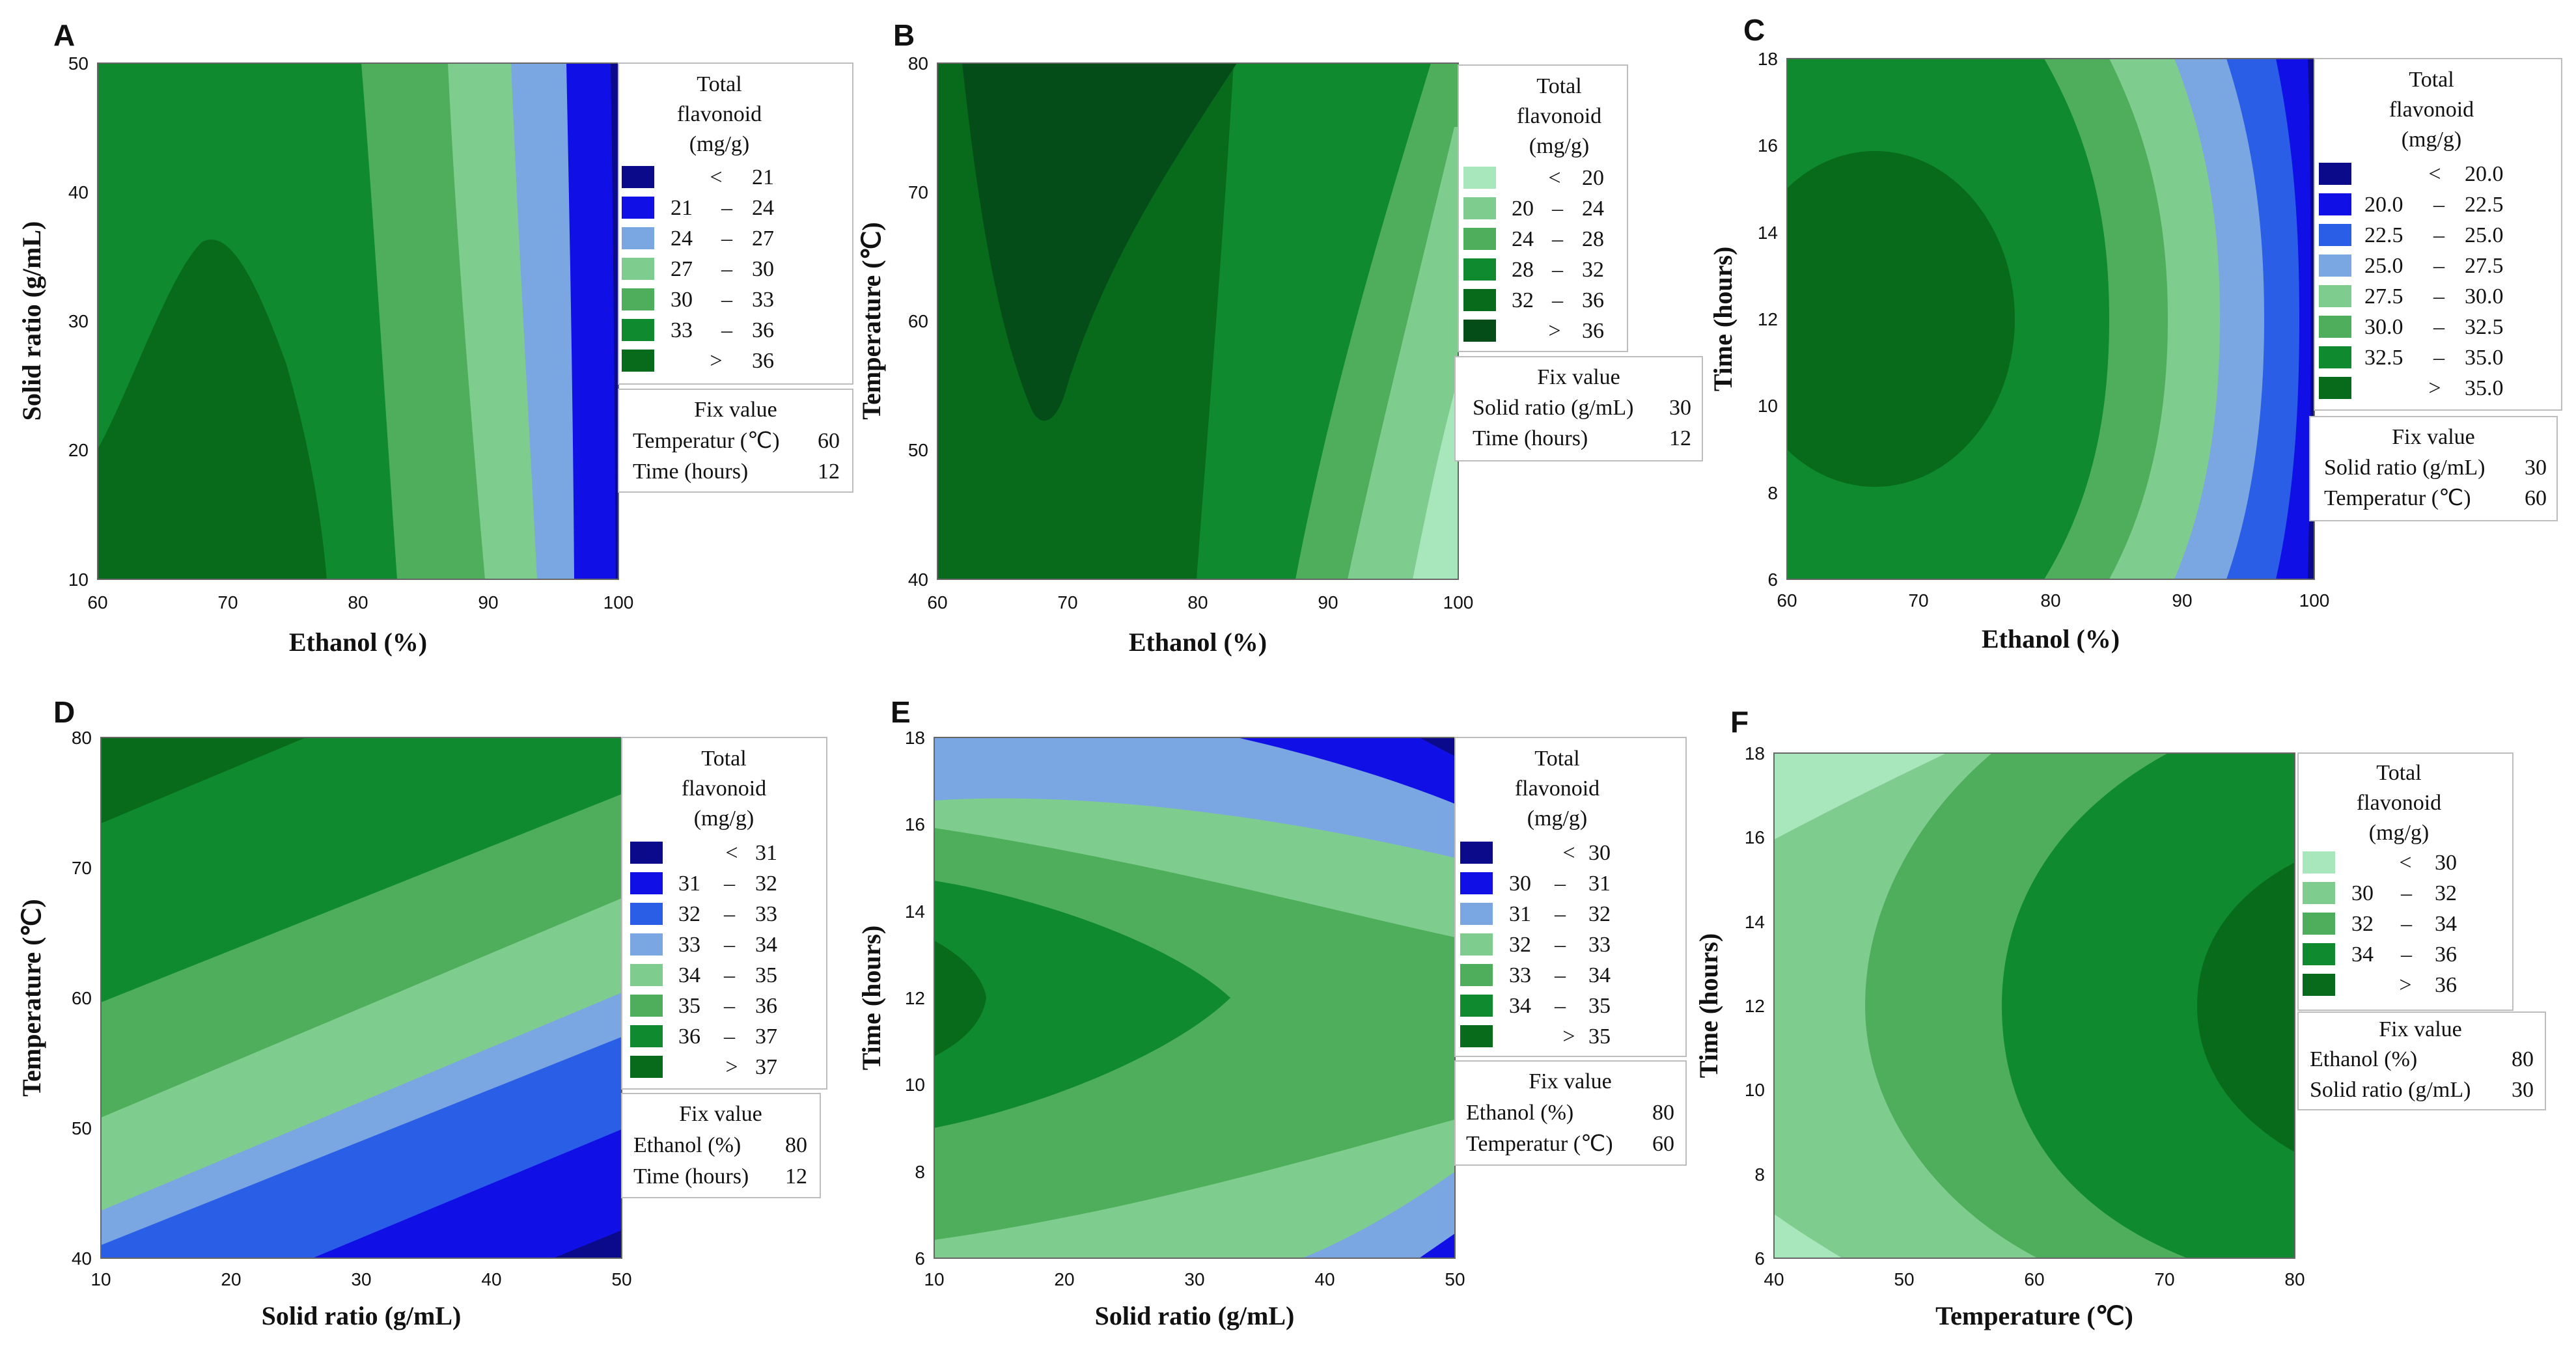 This screenshot has height=1348, width=2576. What do you see at coordinates (2411, 388) in the screenshot?
I see `panel-c-legend-entry: > 35.0` at bounding box center [2411, 388].